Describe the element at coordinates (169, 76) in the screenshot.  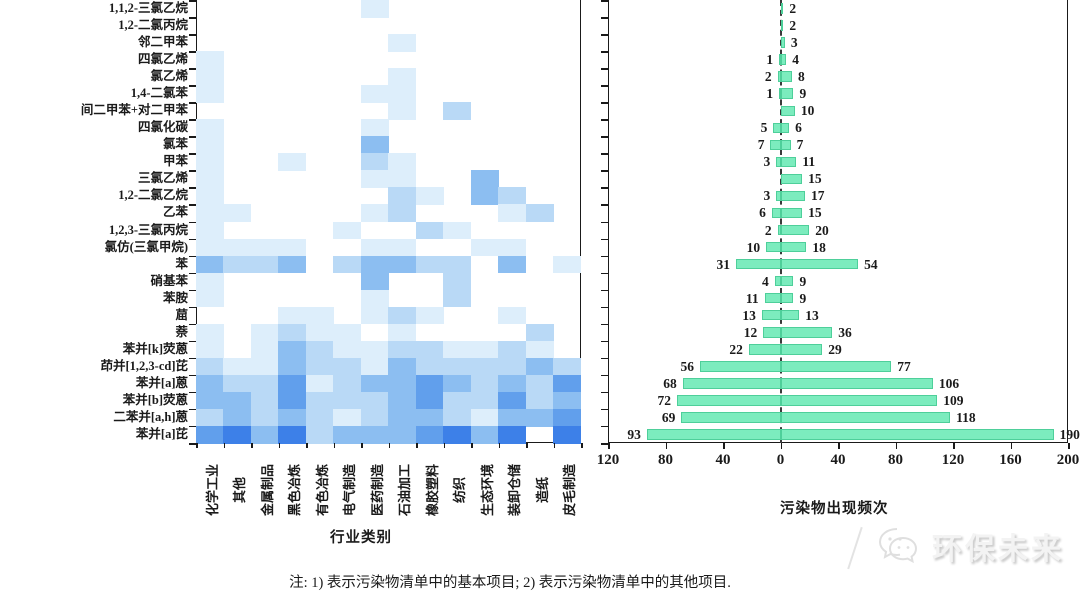
I see `row-label: 氯乙烯` at that location.